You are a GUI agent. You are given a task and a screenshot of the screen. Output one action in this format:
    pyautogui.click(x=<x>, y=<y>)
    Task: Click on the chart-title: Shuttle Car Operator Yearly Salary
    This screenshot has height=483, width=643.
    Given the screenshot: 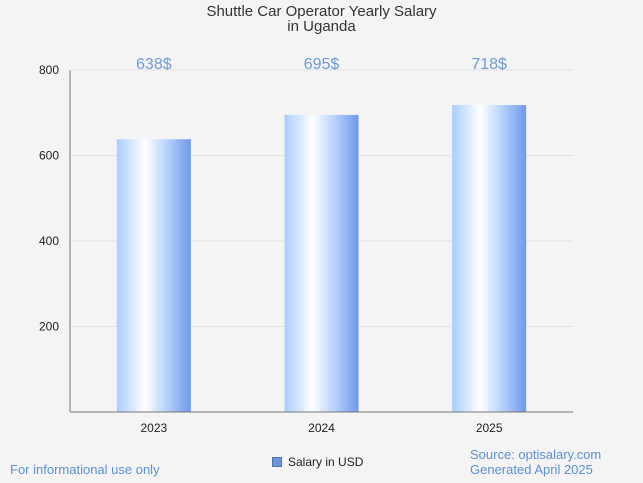 What is the action you would take?
    pyautogui.click(x=321, y=11)
    